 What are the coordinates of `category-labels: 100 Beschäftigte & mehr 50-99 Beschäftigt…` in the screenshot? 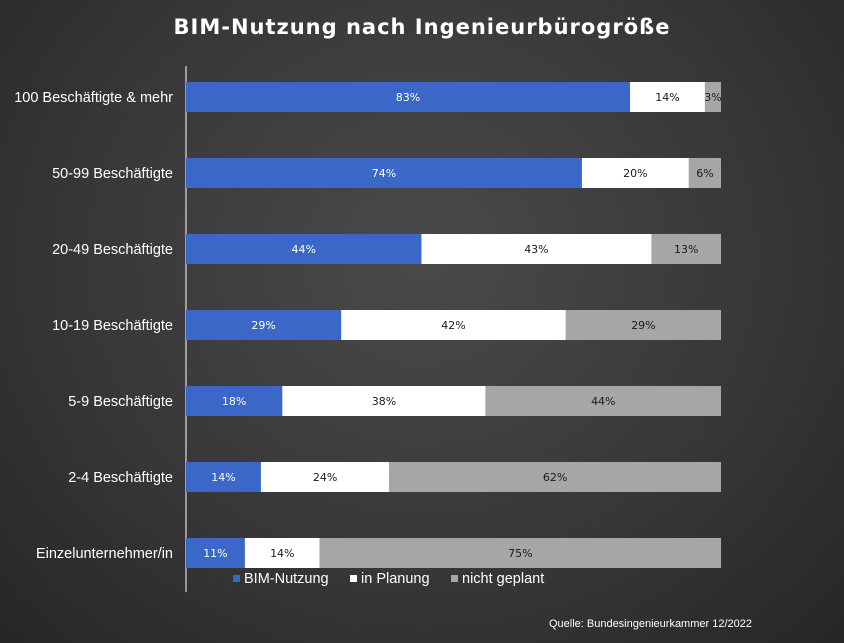 It's located at (93, 326).